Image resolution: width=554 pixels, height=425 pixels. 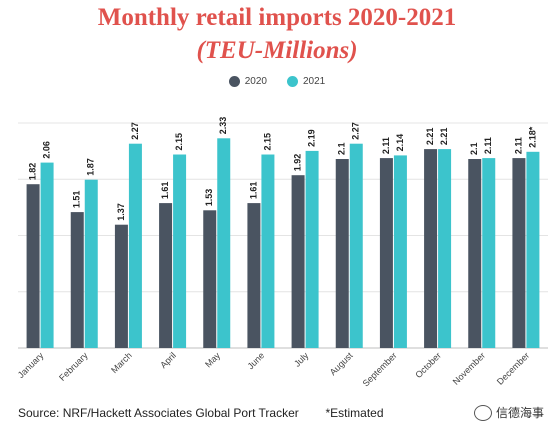 I want to click on legend-label-2020: 2020, so click(x=255, y=81).